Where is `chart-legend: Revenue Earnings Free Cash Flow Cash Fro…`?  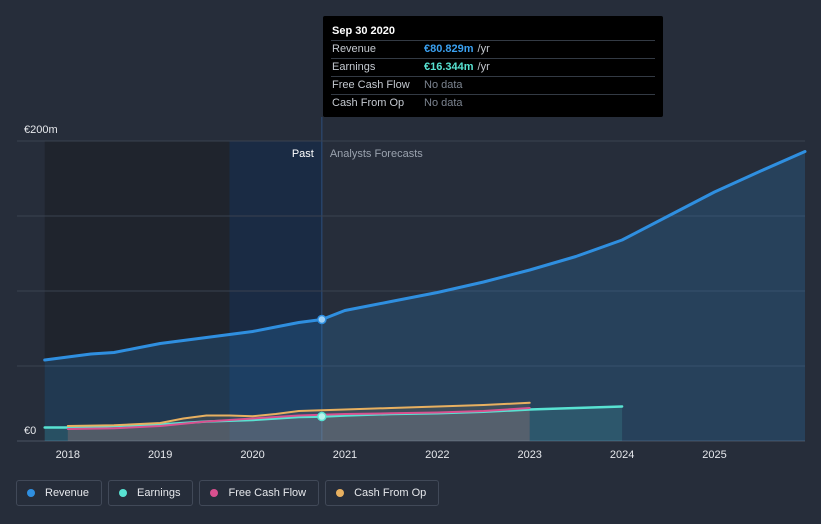 chart-legend: Revenue Earnings Free Cash Flow Cash Fro… is located at coordinates (228, 493).